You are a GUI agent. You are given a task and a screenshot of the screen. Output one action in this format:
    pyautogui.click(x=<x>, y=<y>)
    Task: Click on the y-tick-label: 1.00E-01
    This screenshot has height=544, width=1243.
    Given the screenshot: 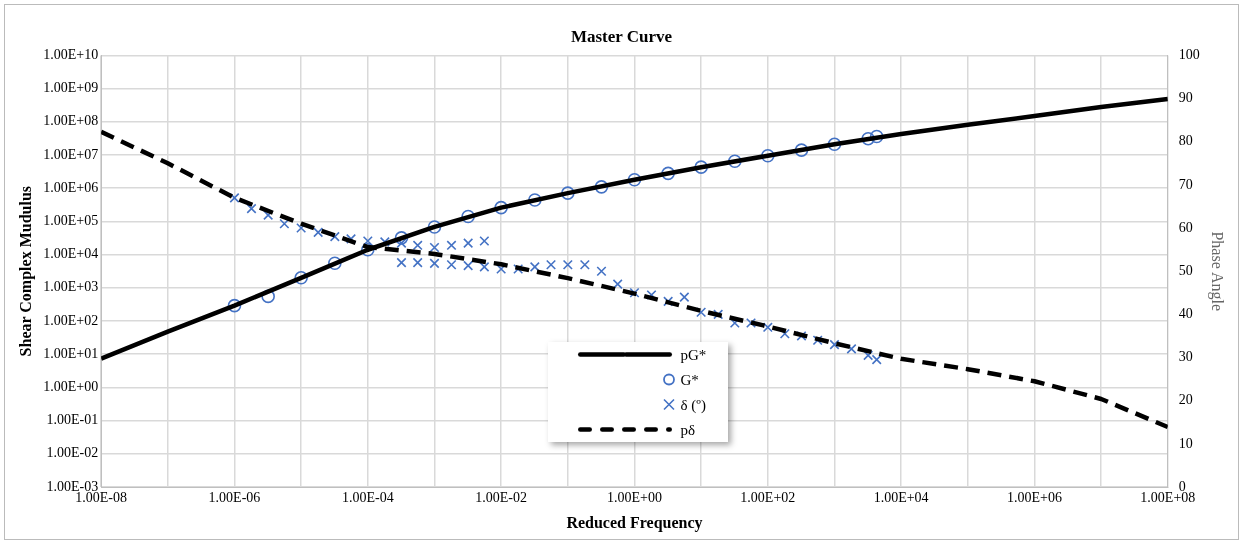 What is the action you would take?
    pyautogui.click(x=72, y=420)
    